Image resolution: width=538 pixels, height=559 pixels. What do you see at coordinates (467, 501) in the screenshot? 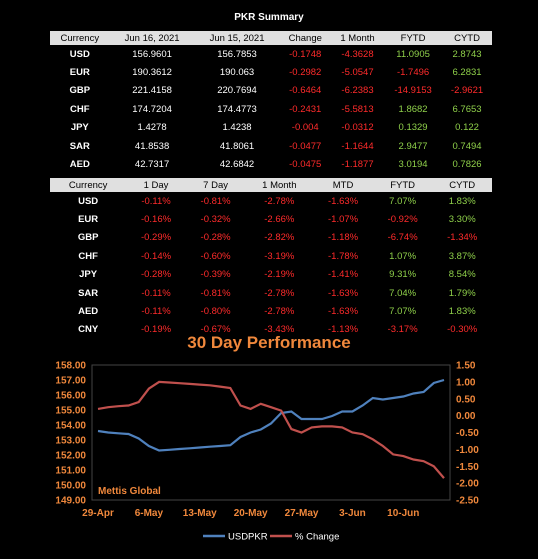
I see `right-tick-label: -2.50` at bounding box center [467, 501].